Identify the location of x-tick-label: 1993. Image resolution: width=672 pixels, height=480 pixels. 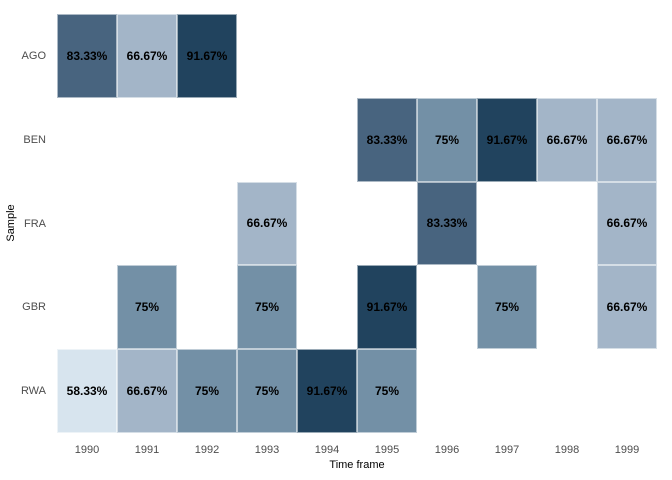
(267, 450).